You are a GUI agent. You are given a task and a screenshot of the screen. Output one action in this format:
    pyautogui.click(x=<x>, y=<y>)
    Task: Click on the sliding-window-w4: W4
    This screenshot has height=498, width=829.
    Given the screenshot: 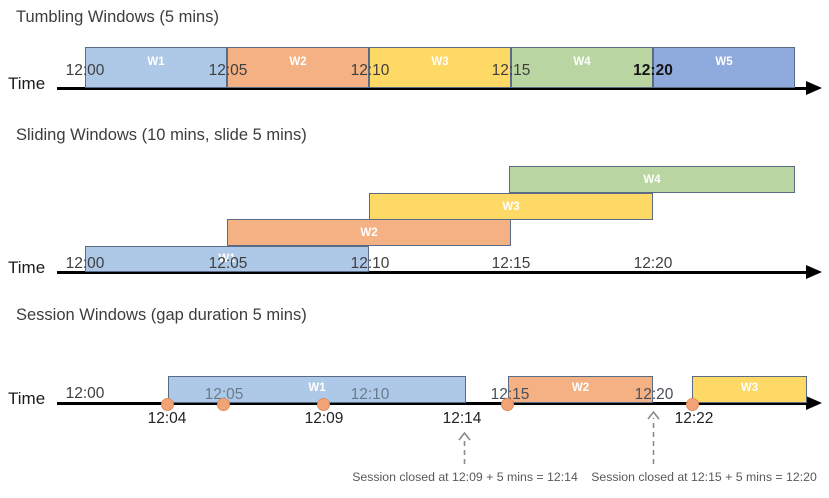 What is the action you would take?
    pyautogui.click(x=652, y=179)
    